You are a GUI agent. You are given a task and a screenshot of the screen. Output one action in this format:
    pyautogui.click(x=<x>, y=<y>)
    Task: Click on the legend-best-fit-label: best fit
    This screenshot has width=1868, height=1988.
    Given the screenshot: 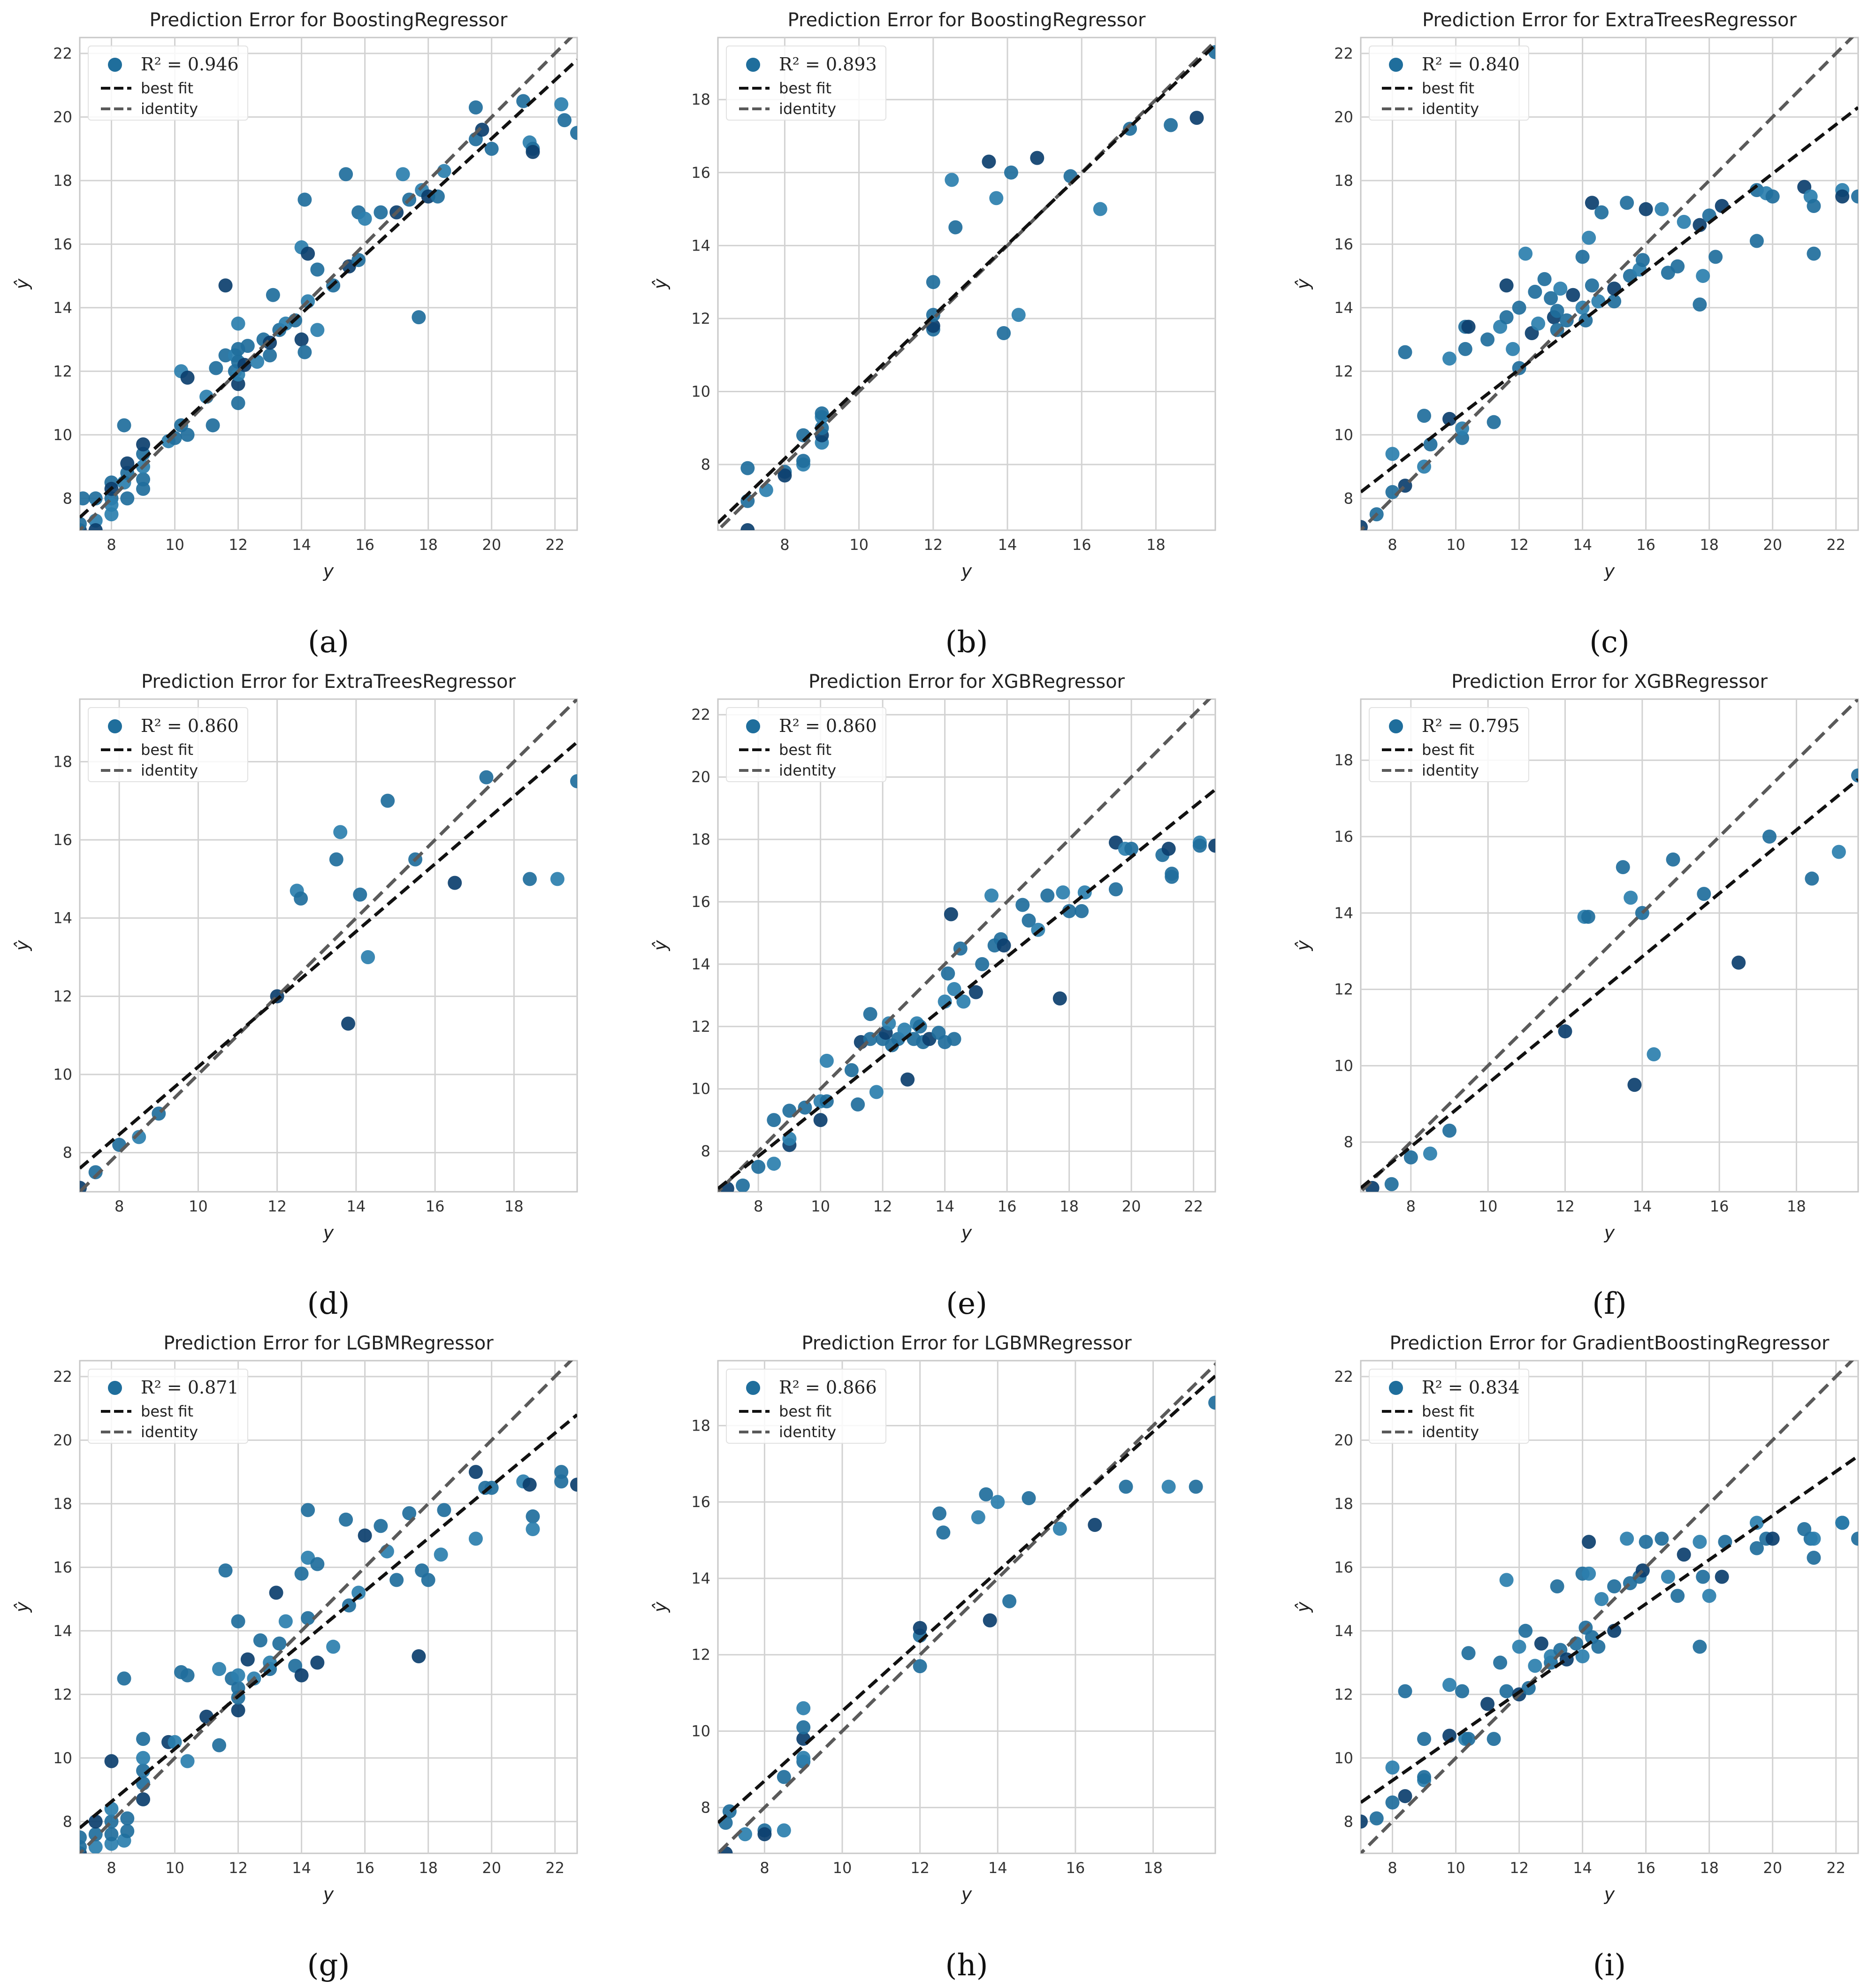 What is the action you would take?
    pyautogui.click(x=1448, y=88)
    